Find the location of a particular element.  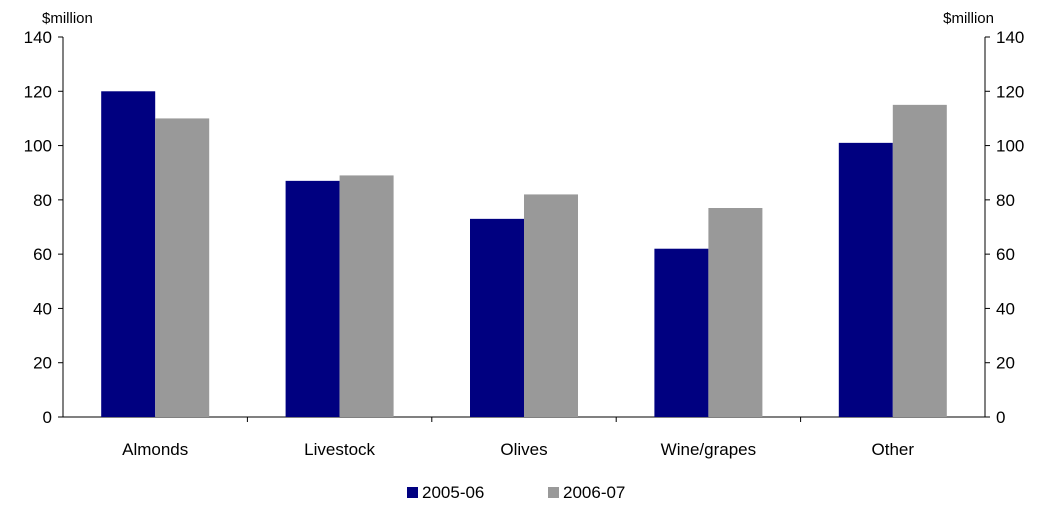

y-tick-label-left: 100 is located at coordinates (38, 146).